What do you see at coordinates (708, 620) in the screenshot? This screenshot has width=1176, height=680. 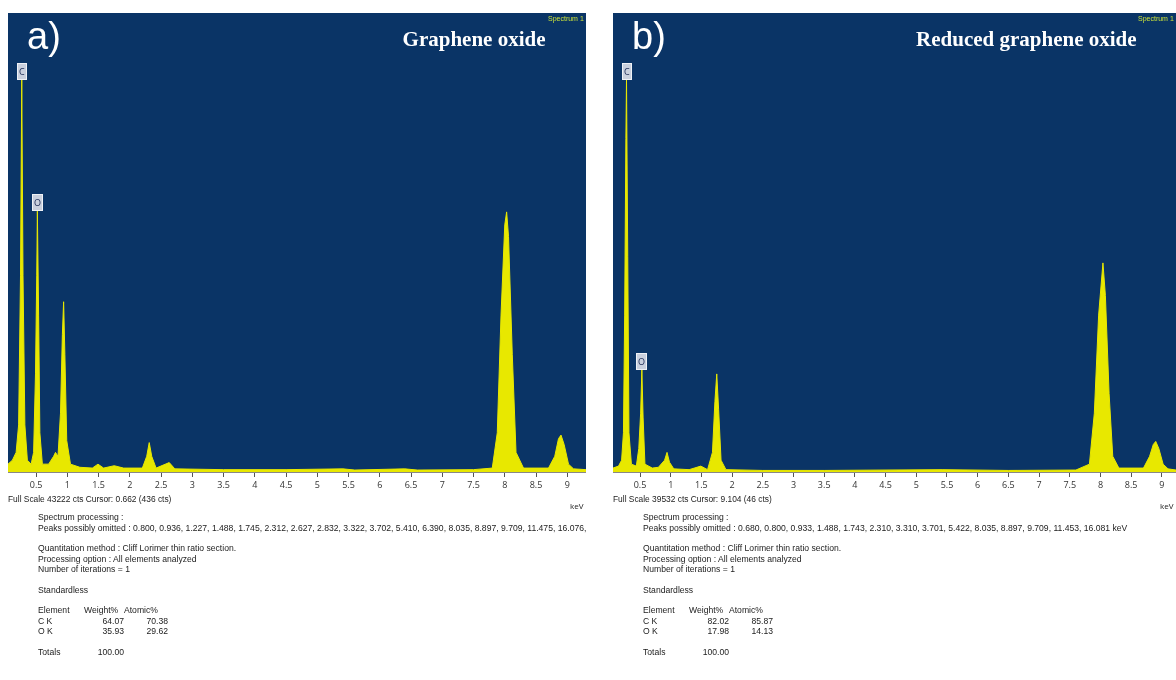 I see `text: Element Weight% Atomic% C K 82.02 85.87 O K 17.98 14.13` at bounding box center [708, 620].